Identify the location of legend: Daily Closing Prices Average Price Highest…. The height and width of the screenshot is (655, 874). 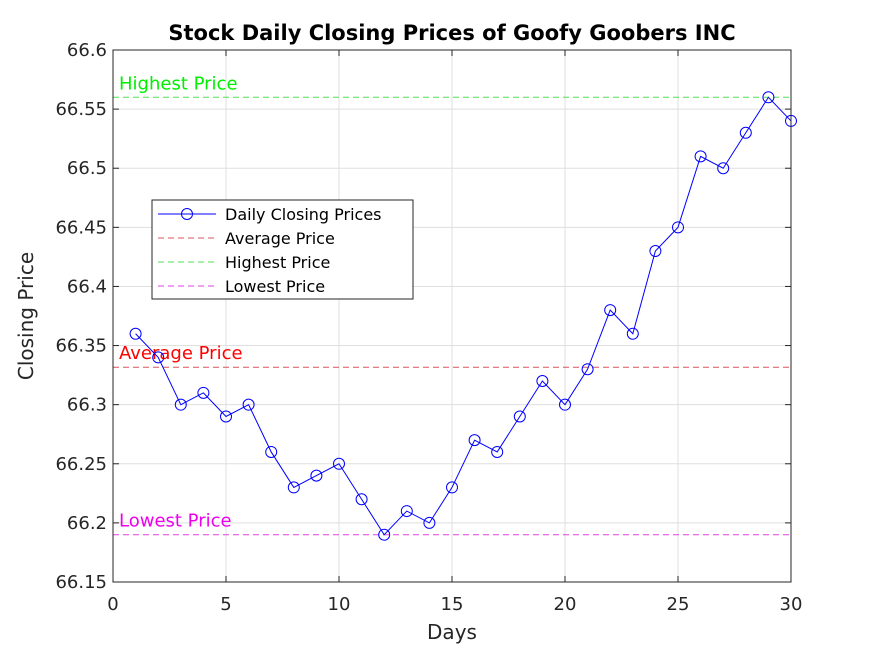
(282, 249).